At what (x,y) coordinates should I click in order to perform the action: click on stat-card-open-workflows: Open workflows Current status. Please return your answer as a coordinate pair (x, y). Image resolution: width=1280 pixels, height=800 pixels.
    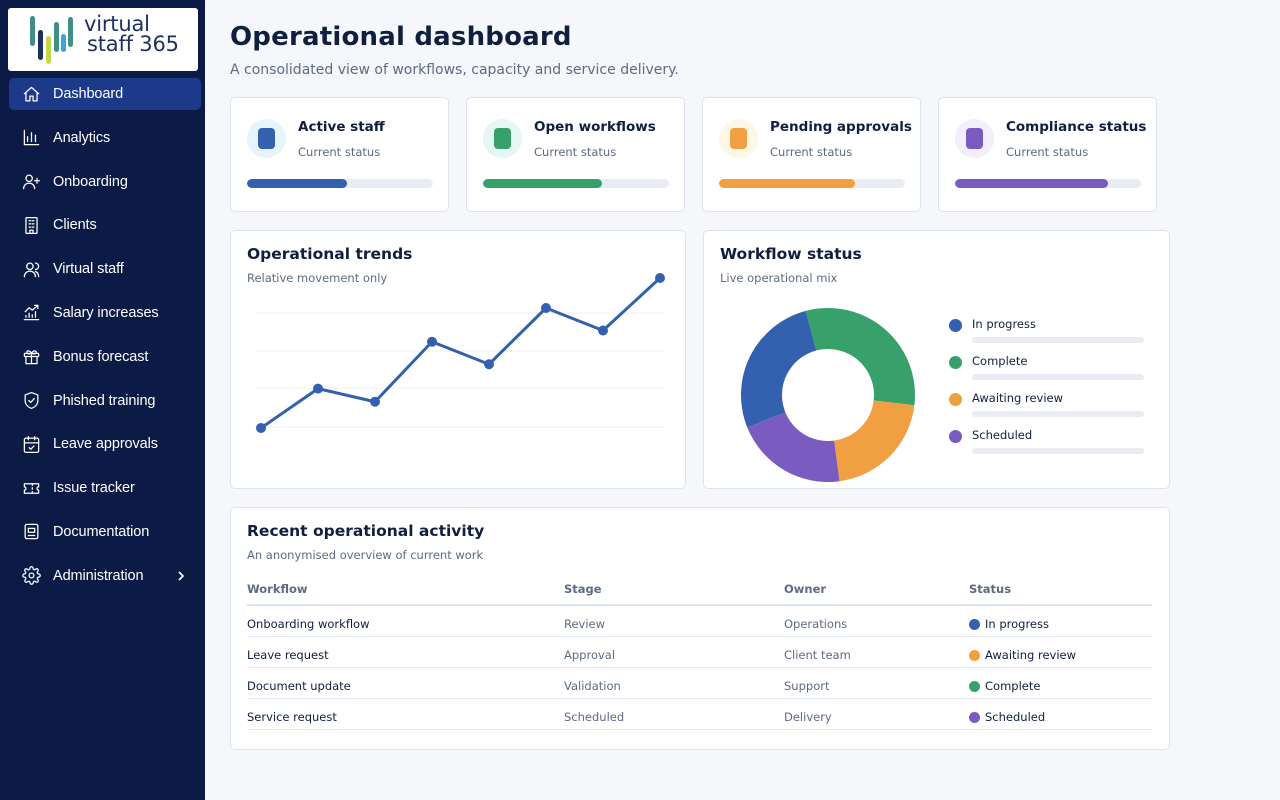
    Looking at the image, I should click on (575, 154).